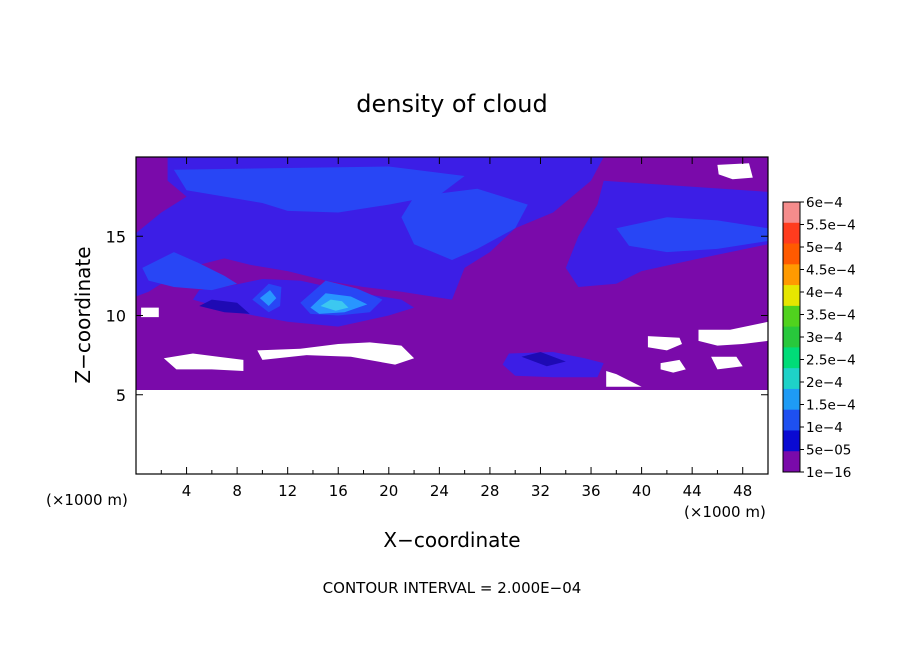  Describe the element at coordinates (451, 104) in the screenshot. I see `chart-title: density of cloud` at that location.